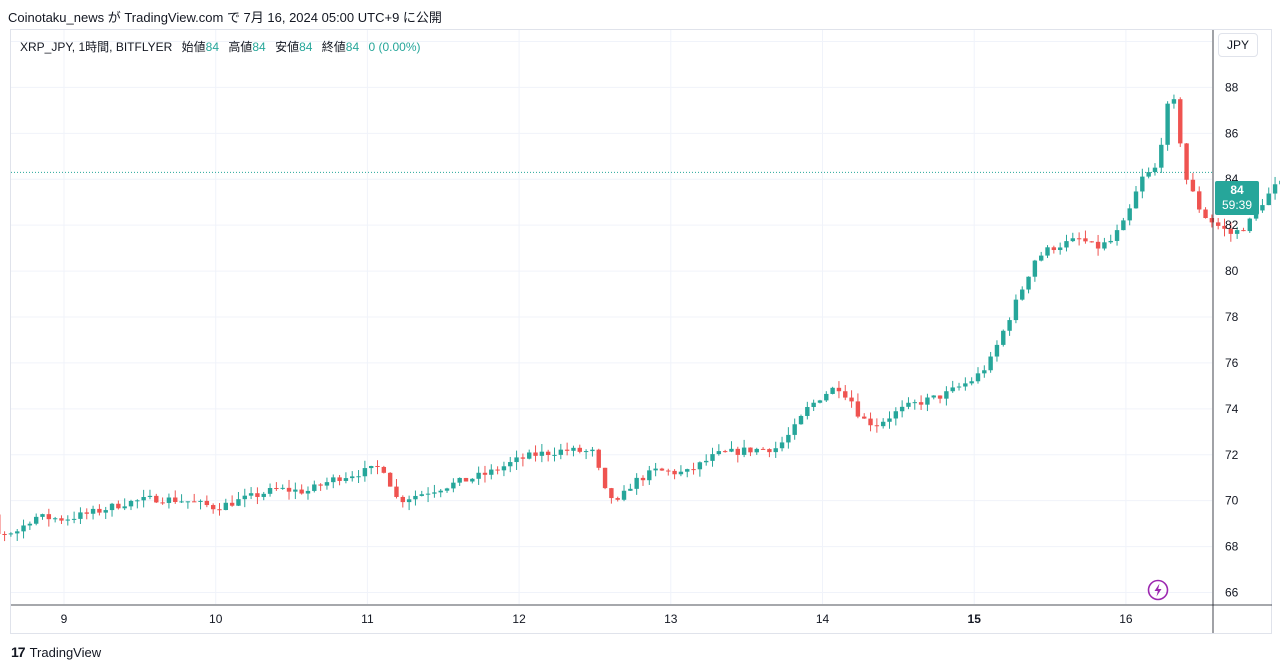 The height and width of the screenshot is (671, 1280). I want to click on x-tick-label: 14, so click(823, 619).